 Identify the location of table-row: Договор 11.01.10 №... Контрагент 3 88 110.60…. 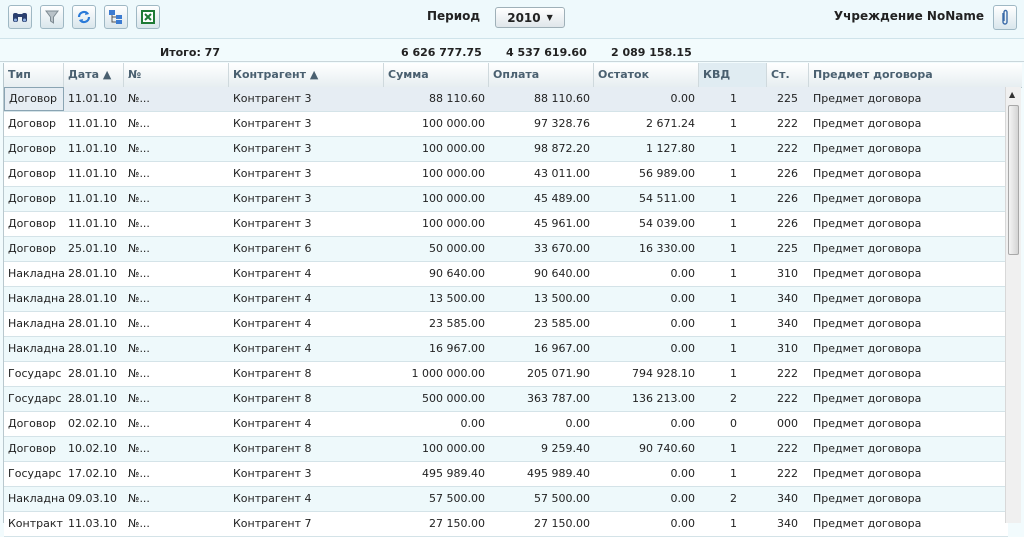
(506, 99).